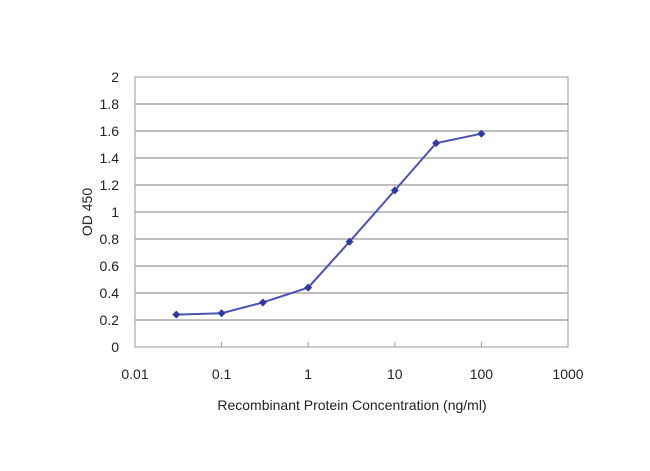 This screenshot has width=650, height=471. What do you see at coordinates (110, 104) in the screenshot?
I see `y-tick-label: 1.8` at bounding box center [110, 104].